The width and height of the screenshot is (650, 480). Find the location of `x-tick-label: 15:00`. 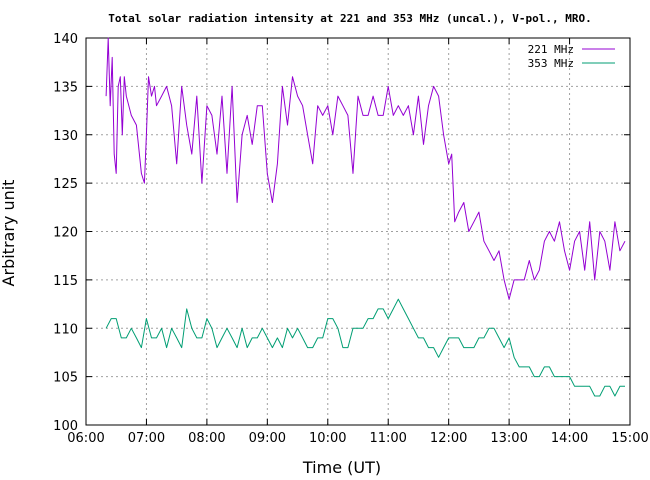

x-tick-label: 15:00 is located at coordinates (629, 438).